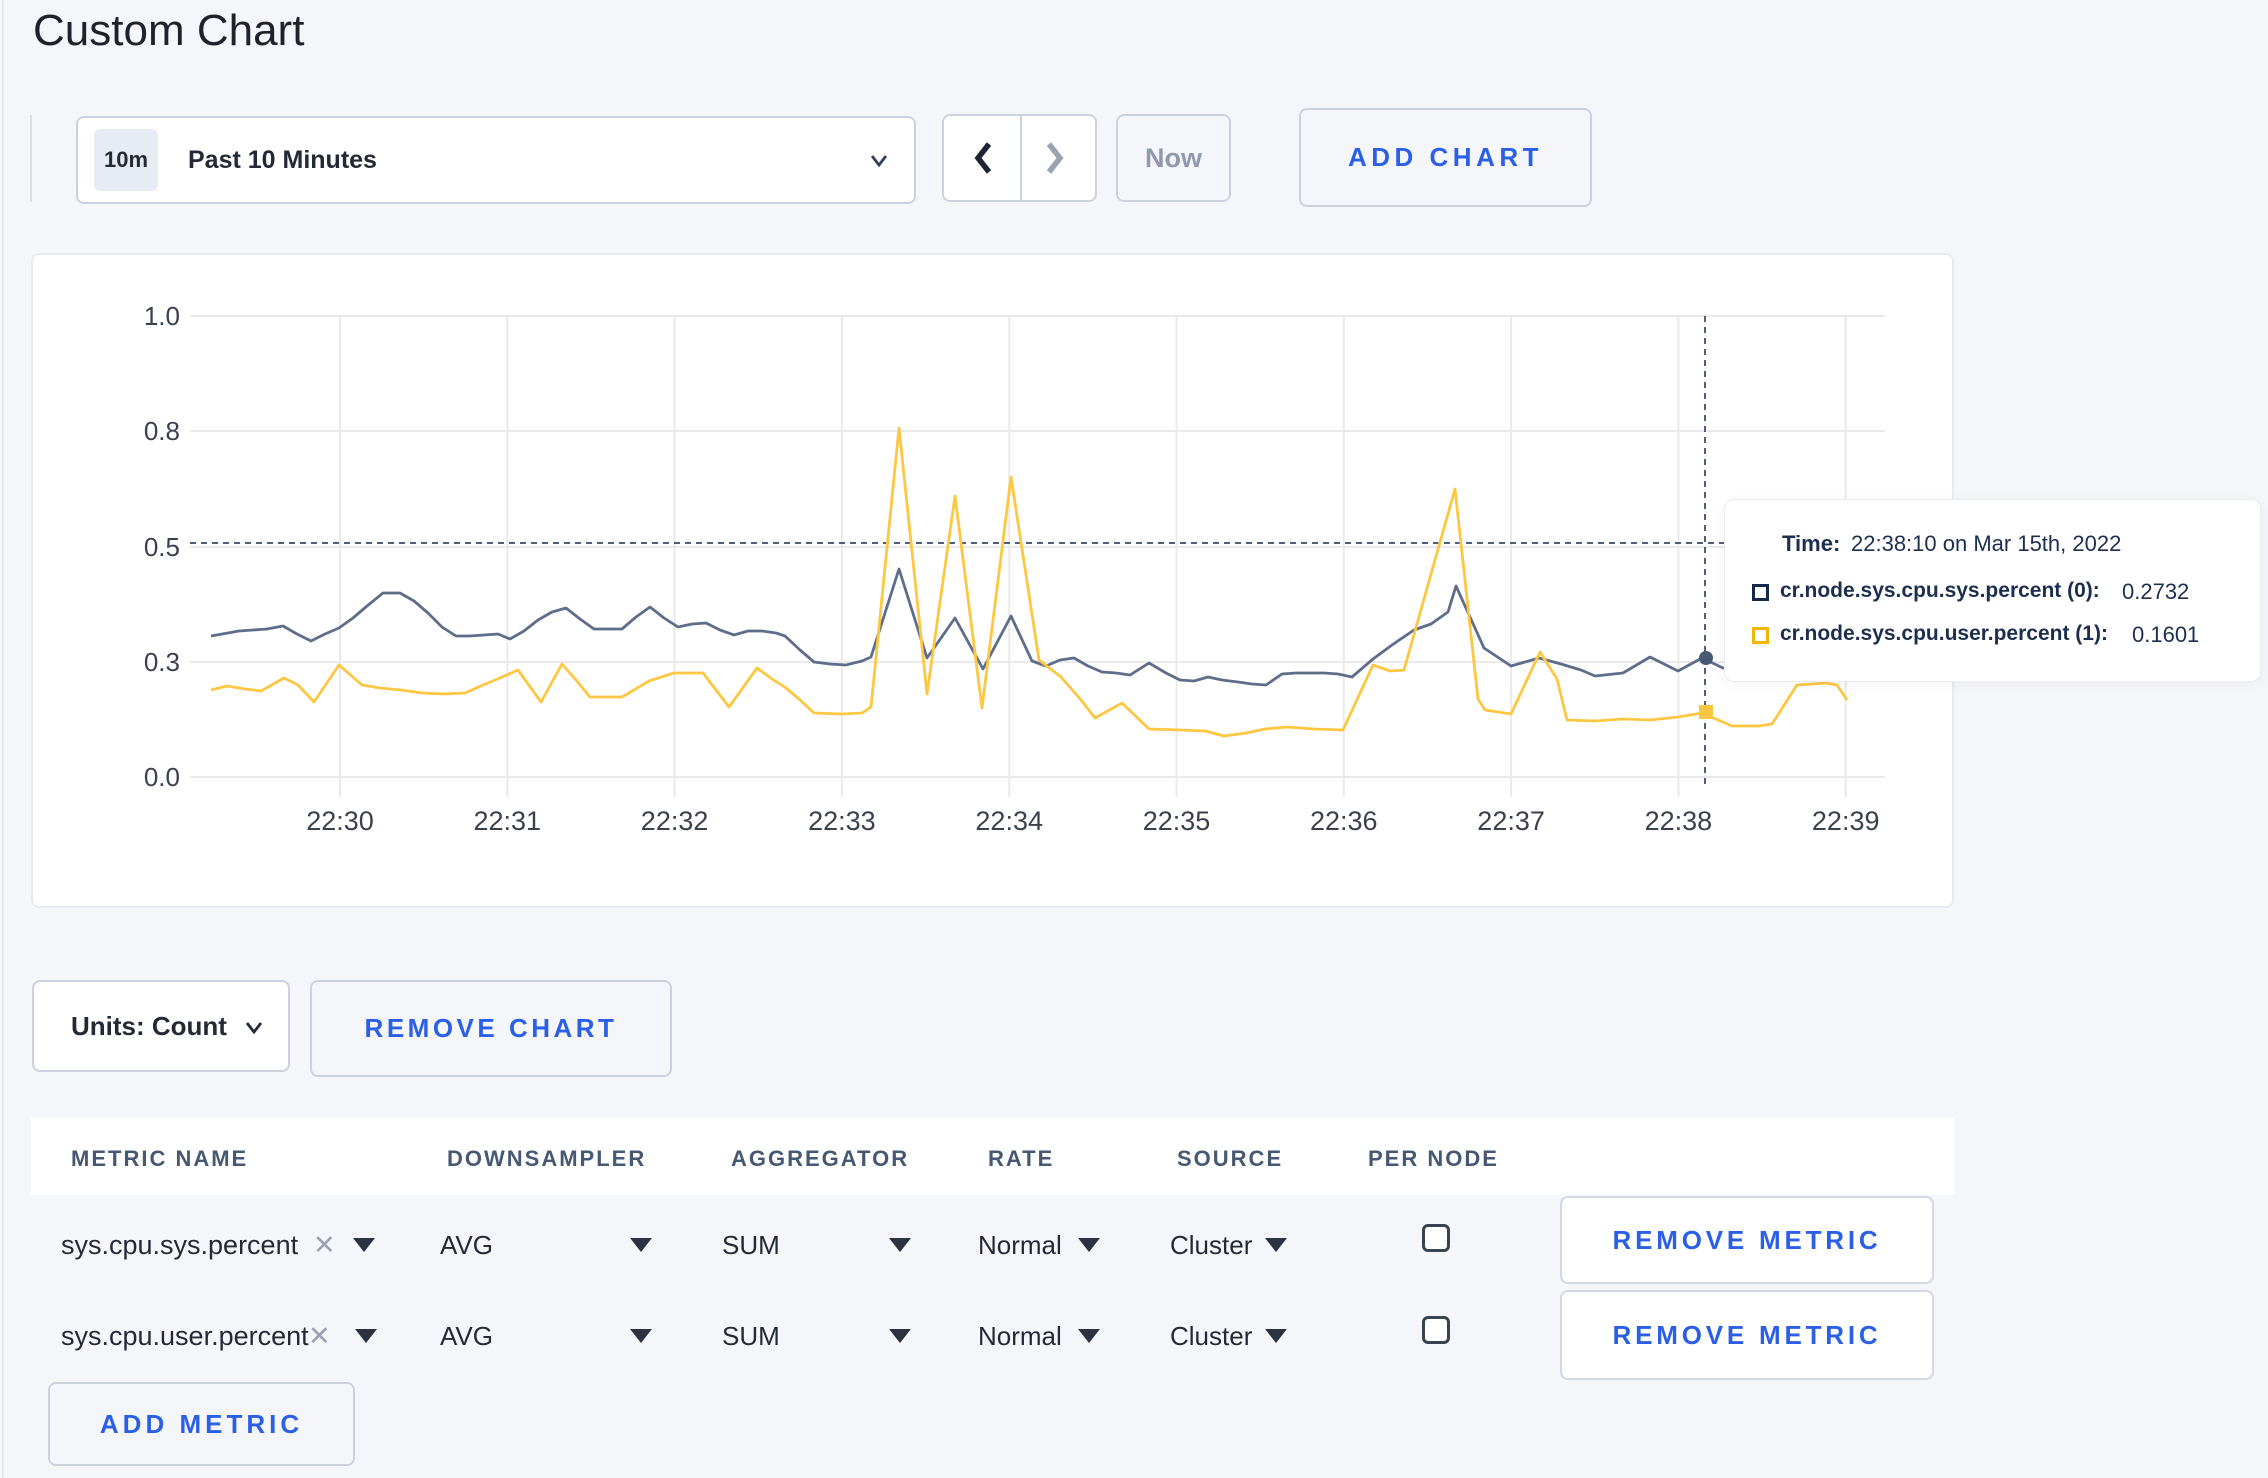 This screenshot has width=2268, height=1478. Describe the element at coordinates (162, 431) in the screenshot. I see `svg-text: 0.8` at that location.